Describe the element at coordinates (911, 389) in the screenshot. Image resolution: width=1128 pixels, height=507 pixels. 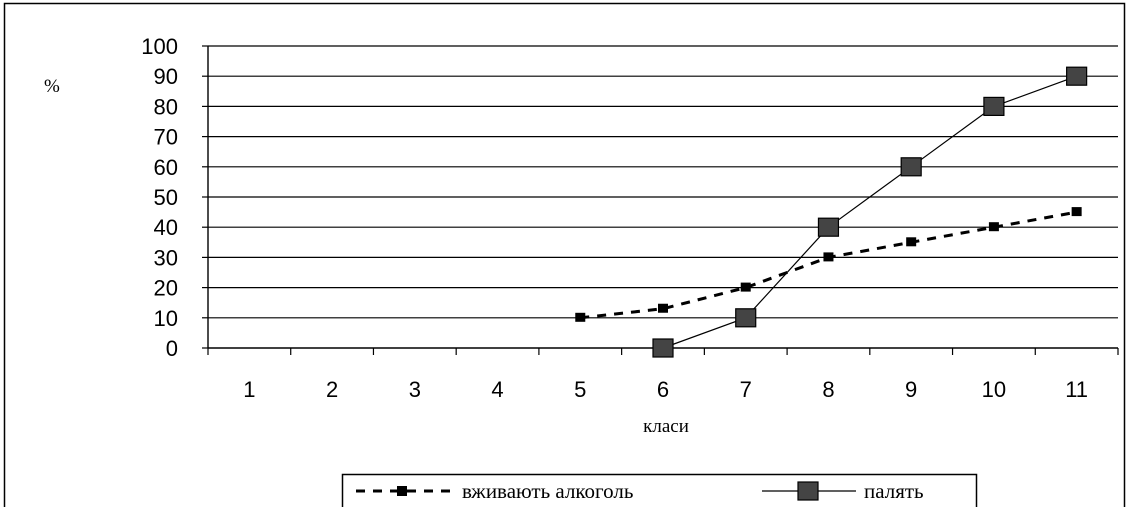
I see `x-tick-label: 9` at that location.